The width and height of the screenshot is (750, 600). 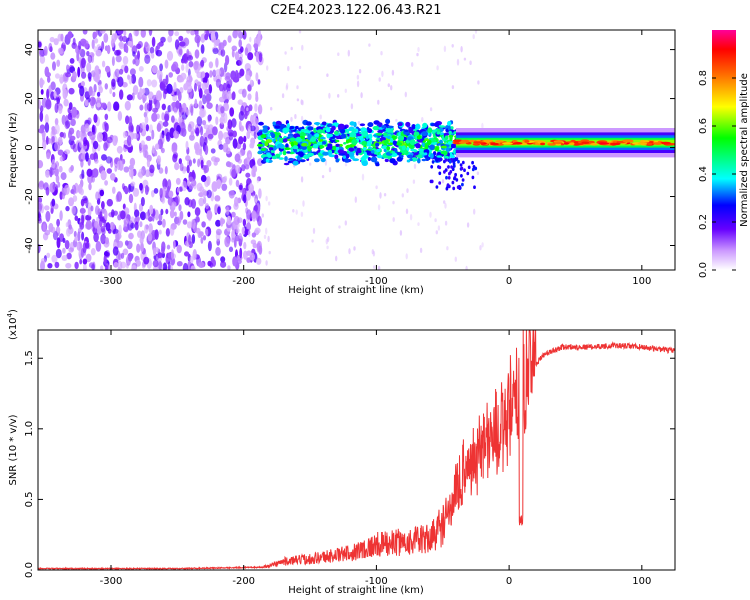 What do you see at coordinates (509, 581) in the screenshot?
I see `x-tick-label: 0` at bounding box center [509, 581].